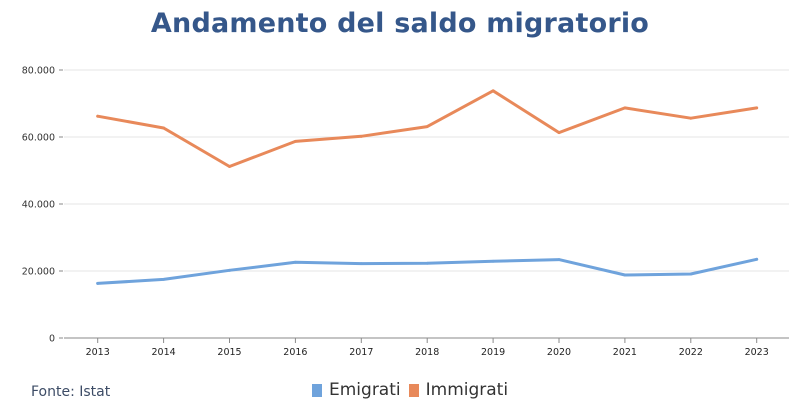  Describe the element at coordinates (71, 392) in the screenshot. I see `source-note: Fonte: Istat` at that location.